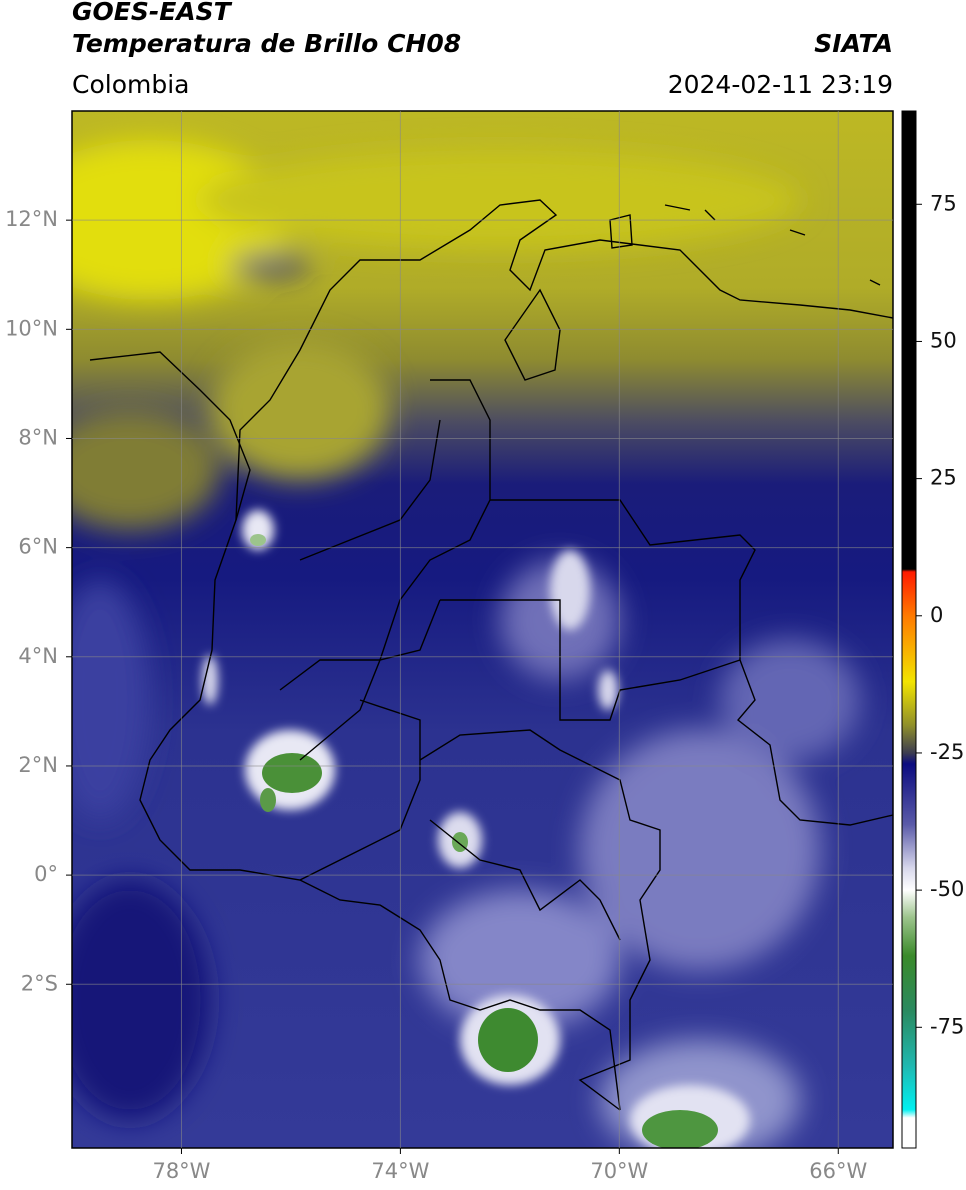  What do you see at coordinates (947, 752) in the screenshot?
I see `colorbar-tick-label: -25` at bounding box center [947, 752].